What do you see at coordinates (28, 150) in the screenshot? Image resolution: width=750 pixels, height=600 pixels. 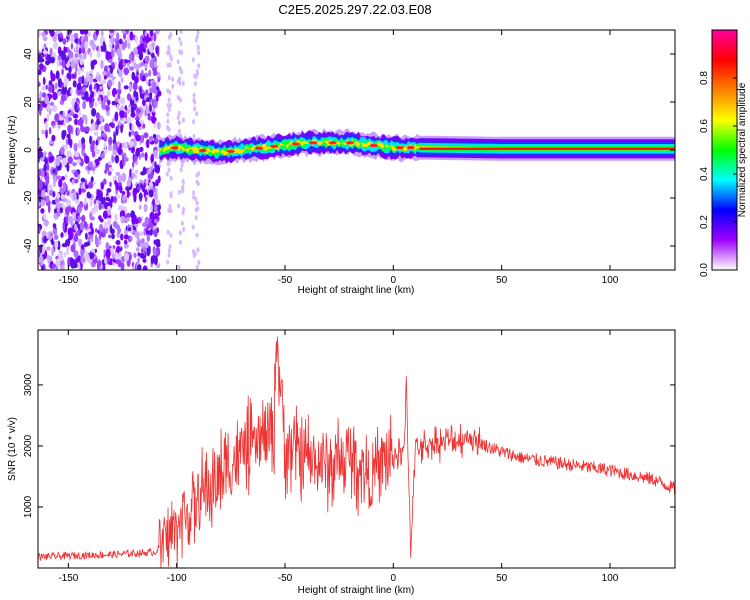 I see `y-tick-label: 0` at bounding box center [28, 150].